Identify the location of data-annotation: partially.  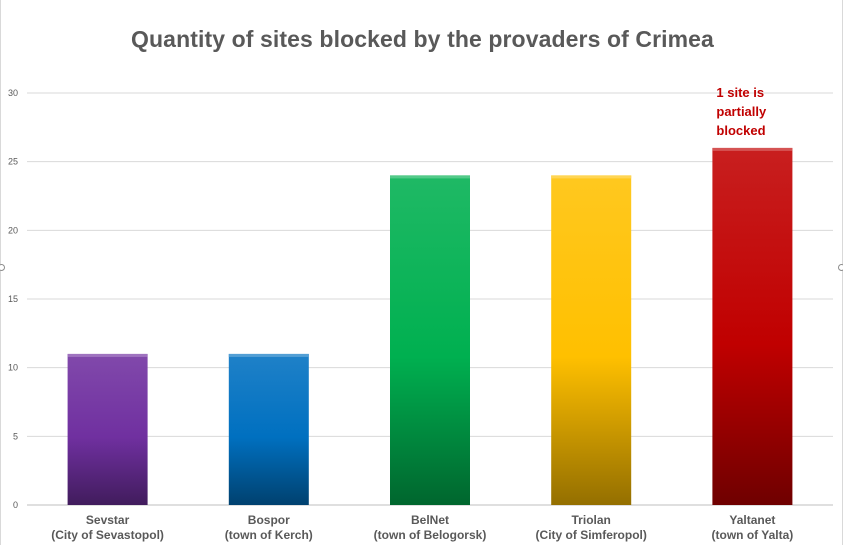
(741, 111).